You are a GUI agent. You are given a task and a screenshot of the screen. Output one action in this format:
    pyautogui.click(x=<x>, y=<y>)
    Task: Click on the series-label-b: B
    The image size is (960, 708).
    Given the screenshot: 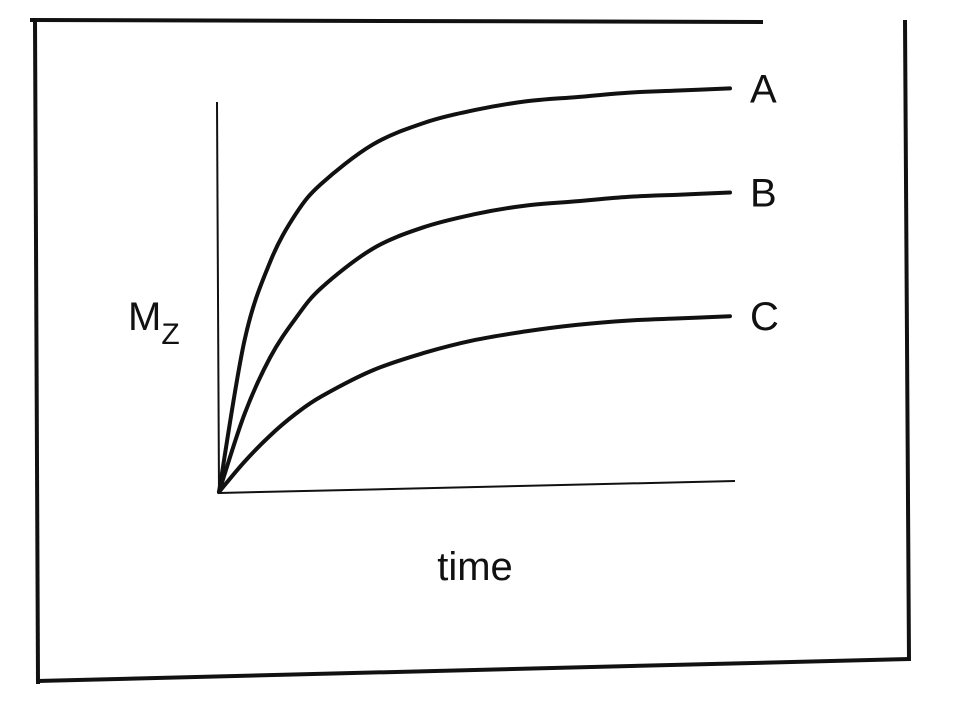 What is the action you would take?
    pyautogui.click(x=763, y=194)
    